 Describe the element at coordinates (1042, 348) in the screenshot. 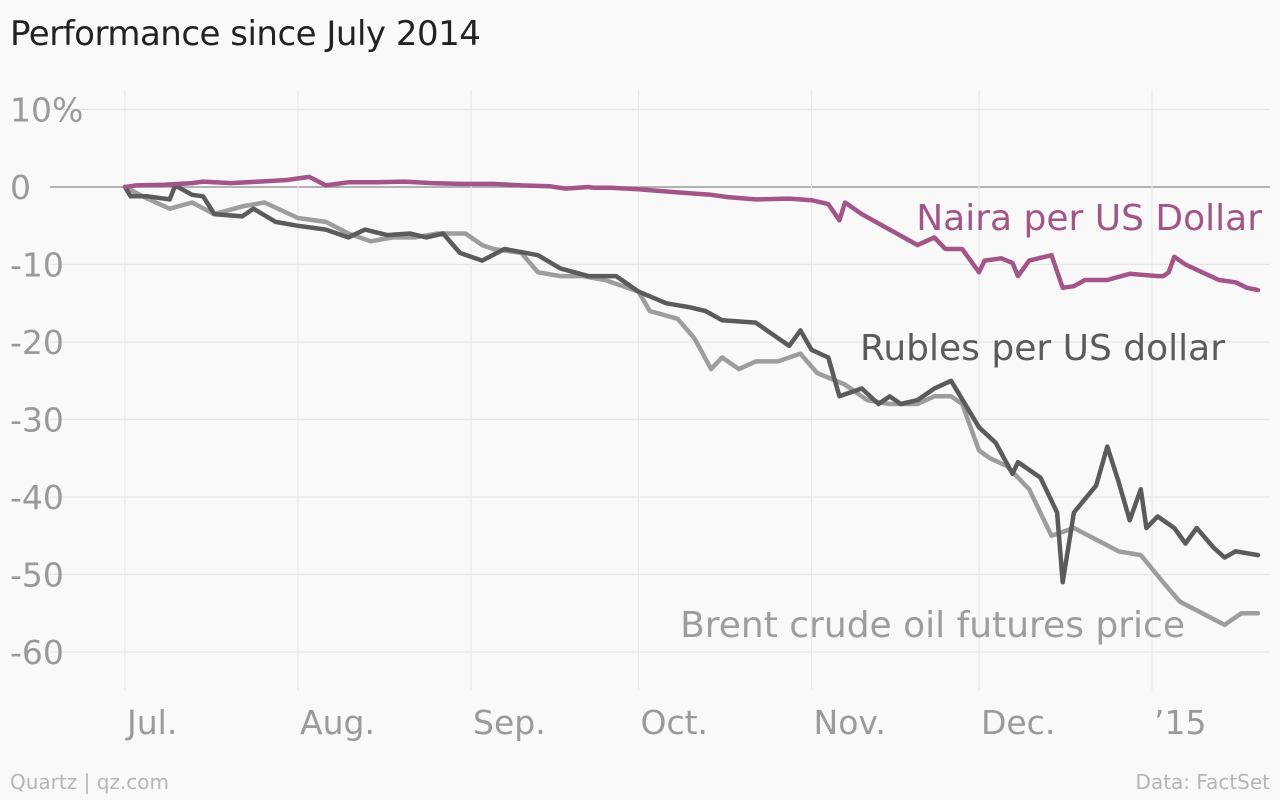

I see `series-label-1: Rubles per US dollar` at that location.